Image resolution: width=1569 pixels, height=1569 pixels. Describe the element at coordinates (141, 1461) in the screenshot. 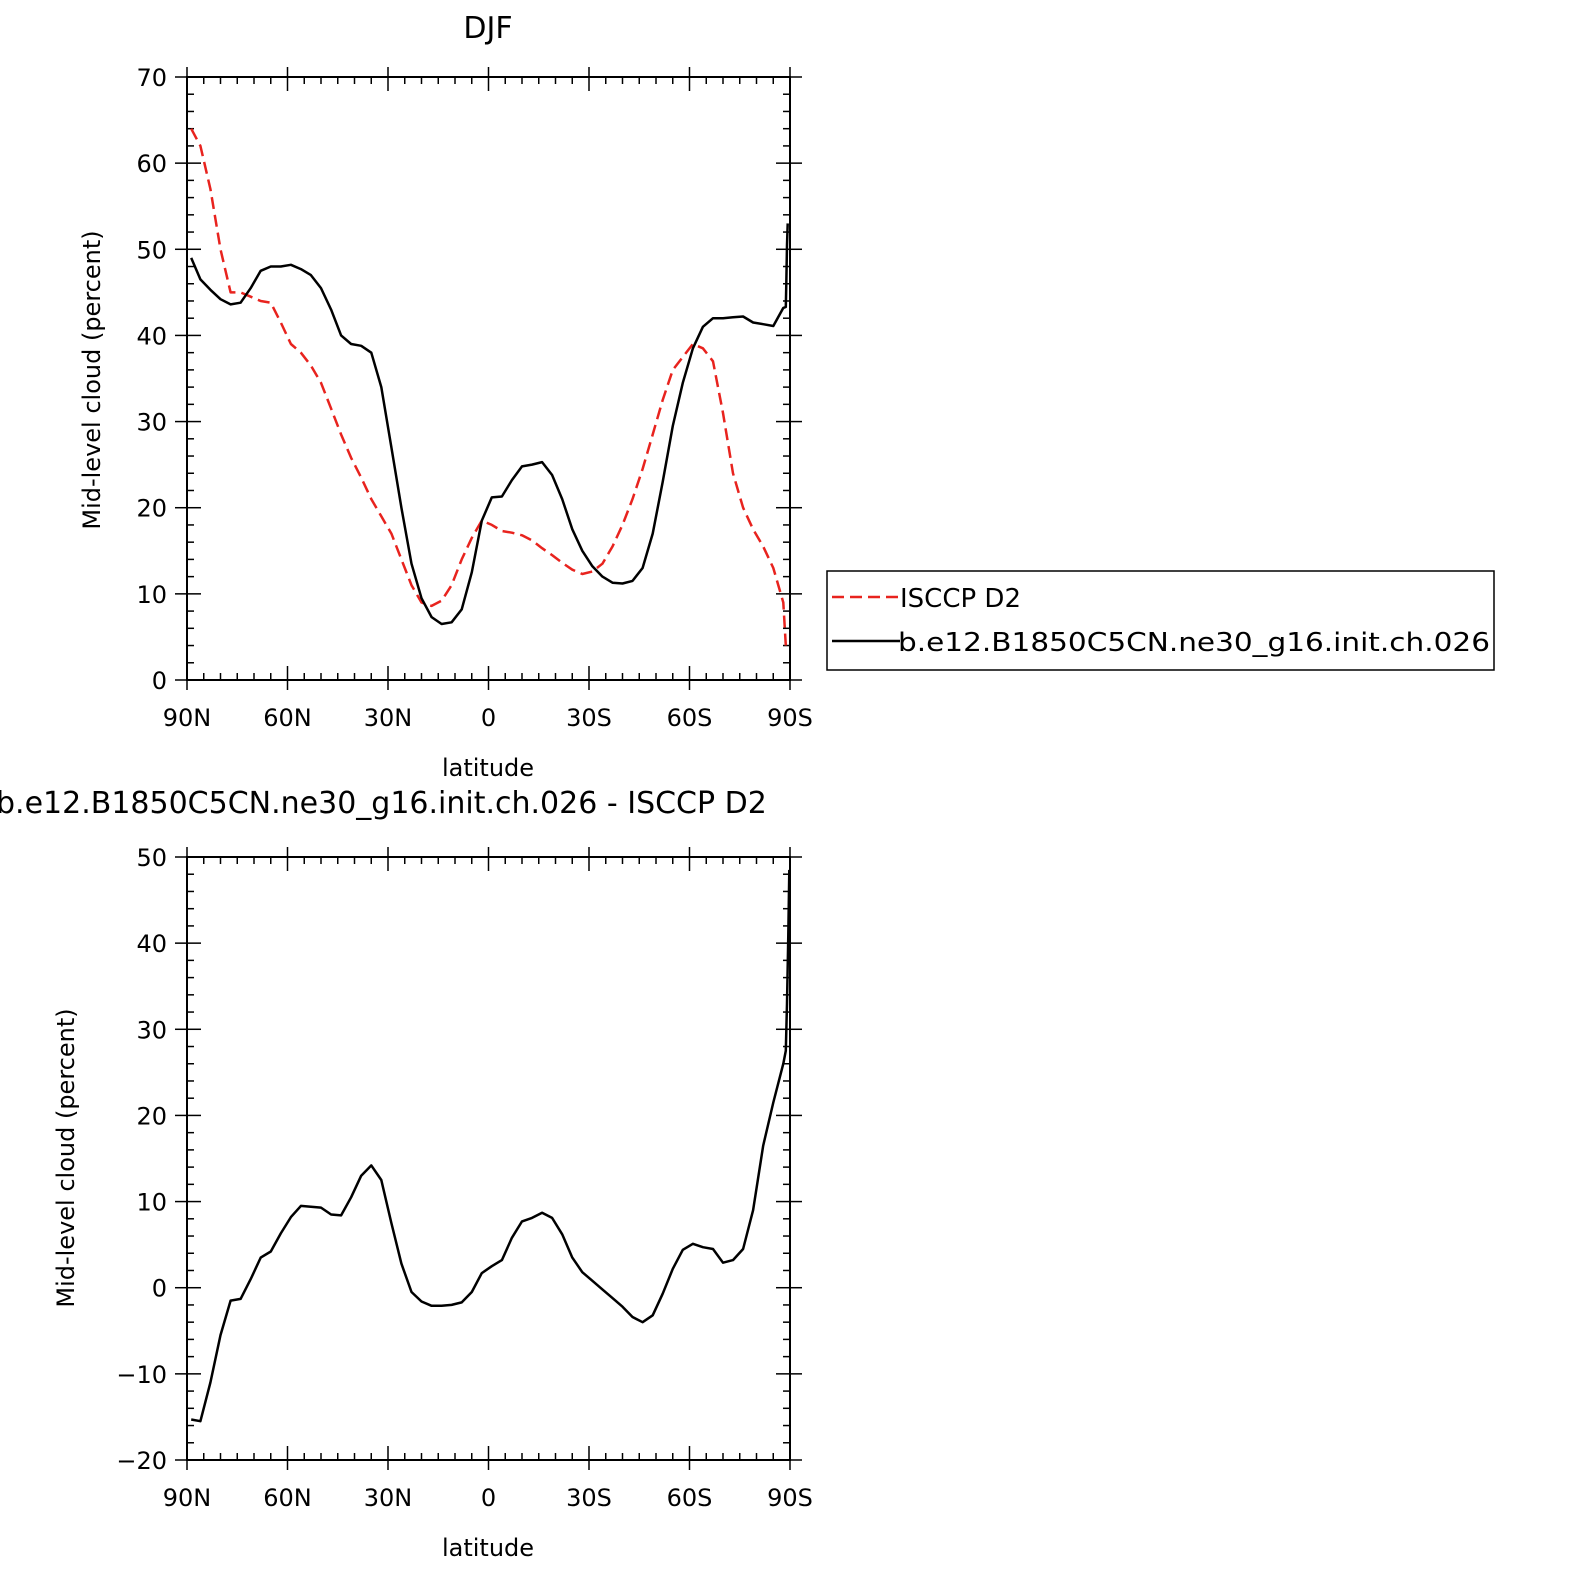

I see `bottom-y-tick-label: −20` at that location.